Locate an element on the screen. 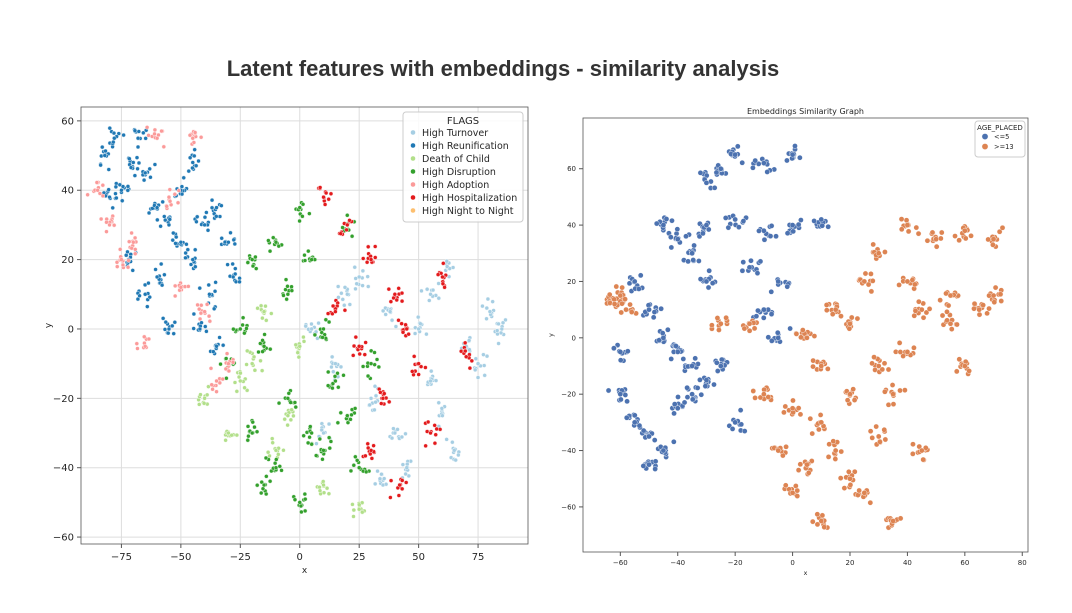 The image size is (1072, 613). legend-title: AGE_PLACED is located at coordinates (1000, 128).